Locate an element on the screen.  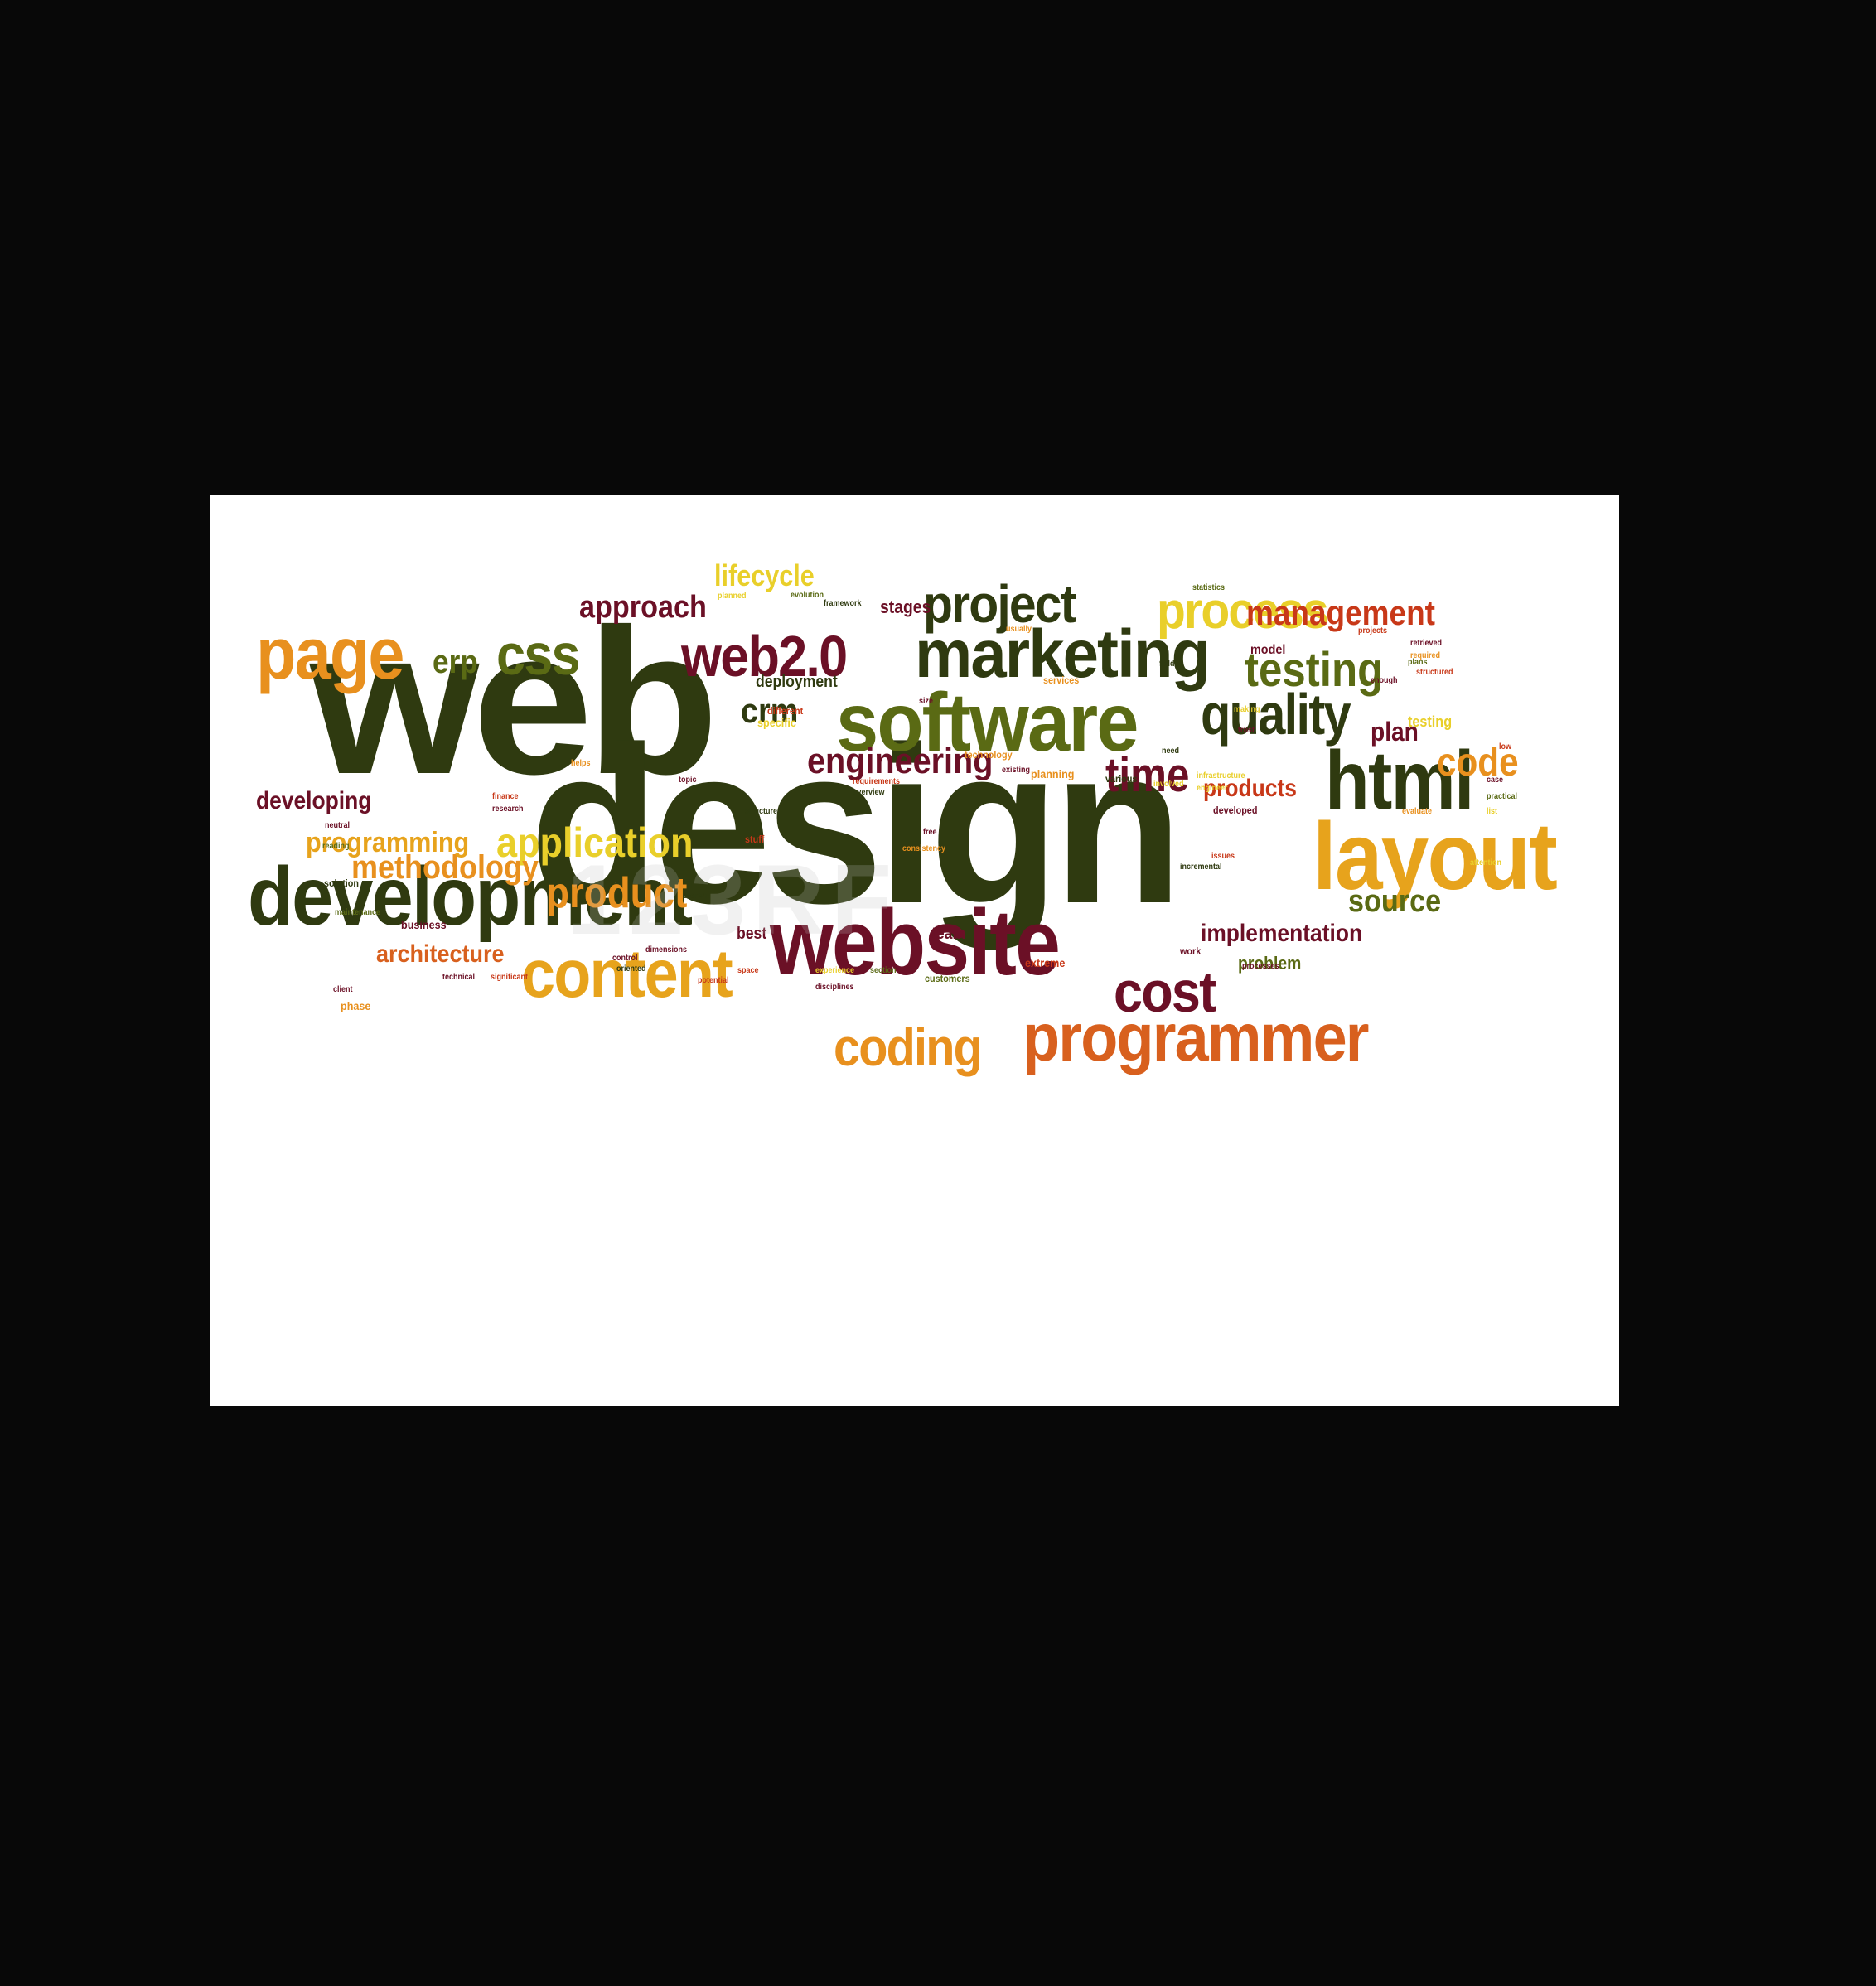
cloud-word-59: technical is located at coordinates (459, 978).